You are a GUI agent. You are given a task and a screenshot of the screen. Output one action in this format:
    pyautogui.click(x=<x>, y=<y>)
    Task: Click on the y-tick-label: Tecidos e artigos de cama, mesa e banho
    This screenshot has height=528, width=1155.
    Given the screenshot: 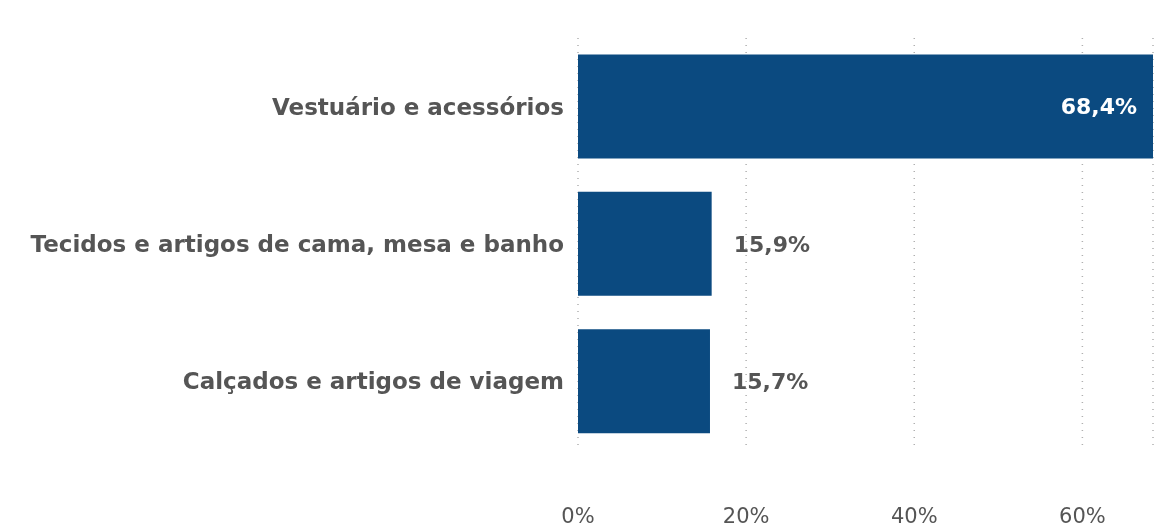 What is the action you would take?
    pyautogui.click(x=297, y=244)
    